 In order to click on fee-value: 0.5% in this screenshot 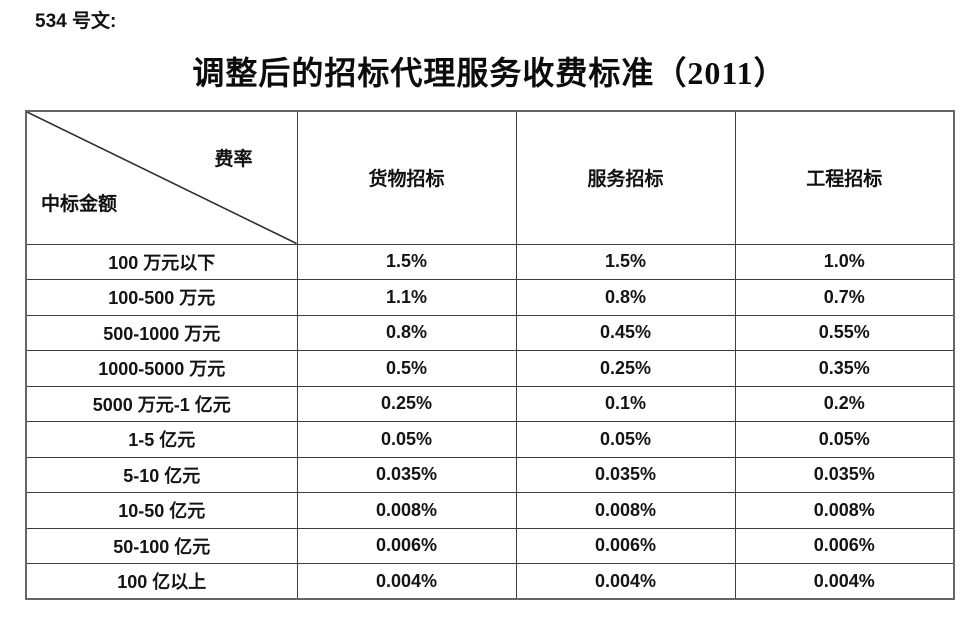, I will do `click(406, 368)`.